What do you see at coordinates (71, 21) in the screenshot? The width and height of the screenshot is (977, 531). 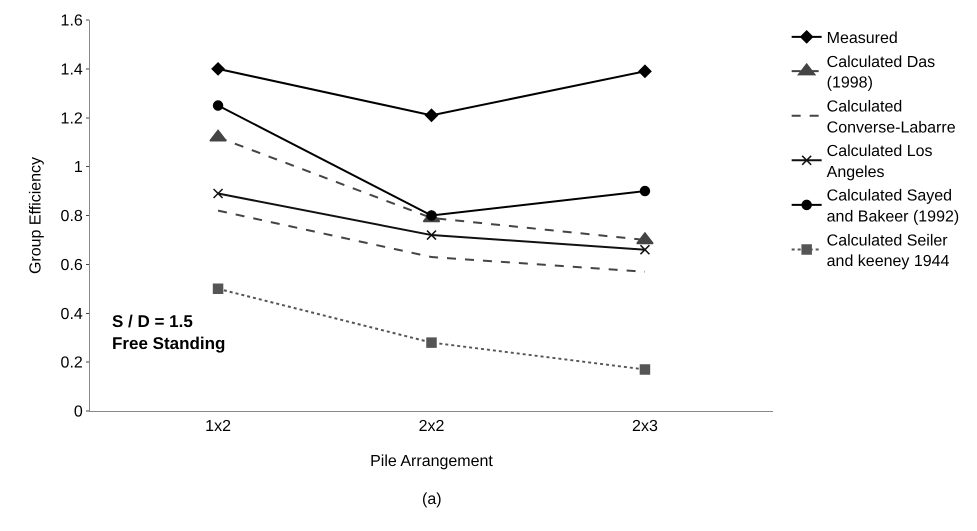 I see `y-tick-label: 1.6` at bounding box center [71, 21].